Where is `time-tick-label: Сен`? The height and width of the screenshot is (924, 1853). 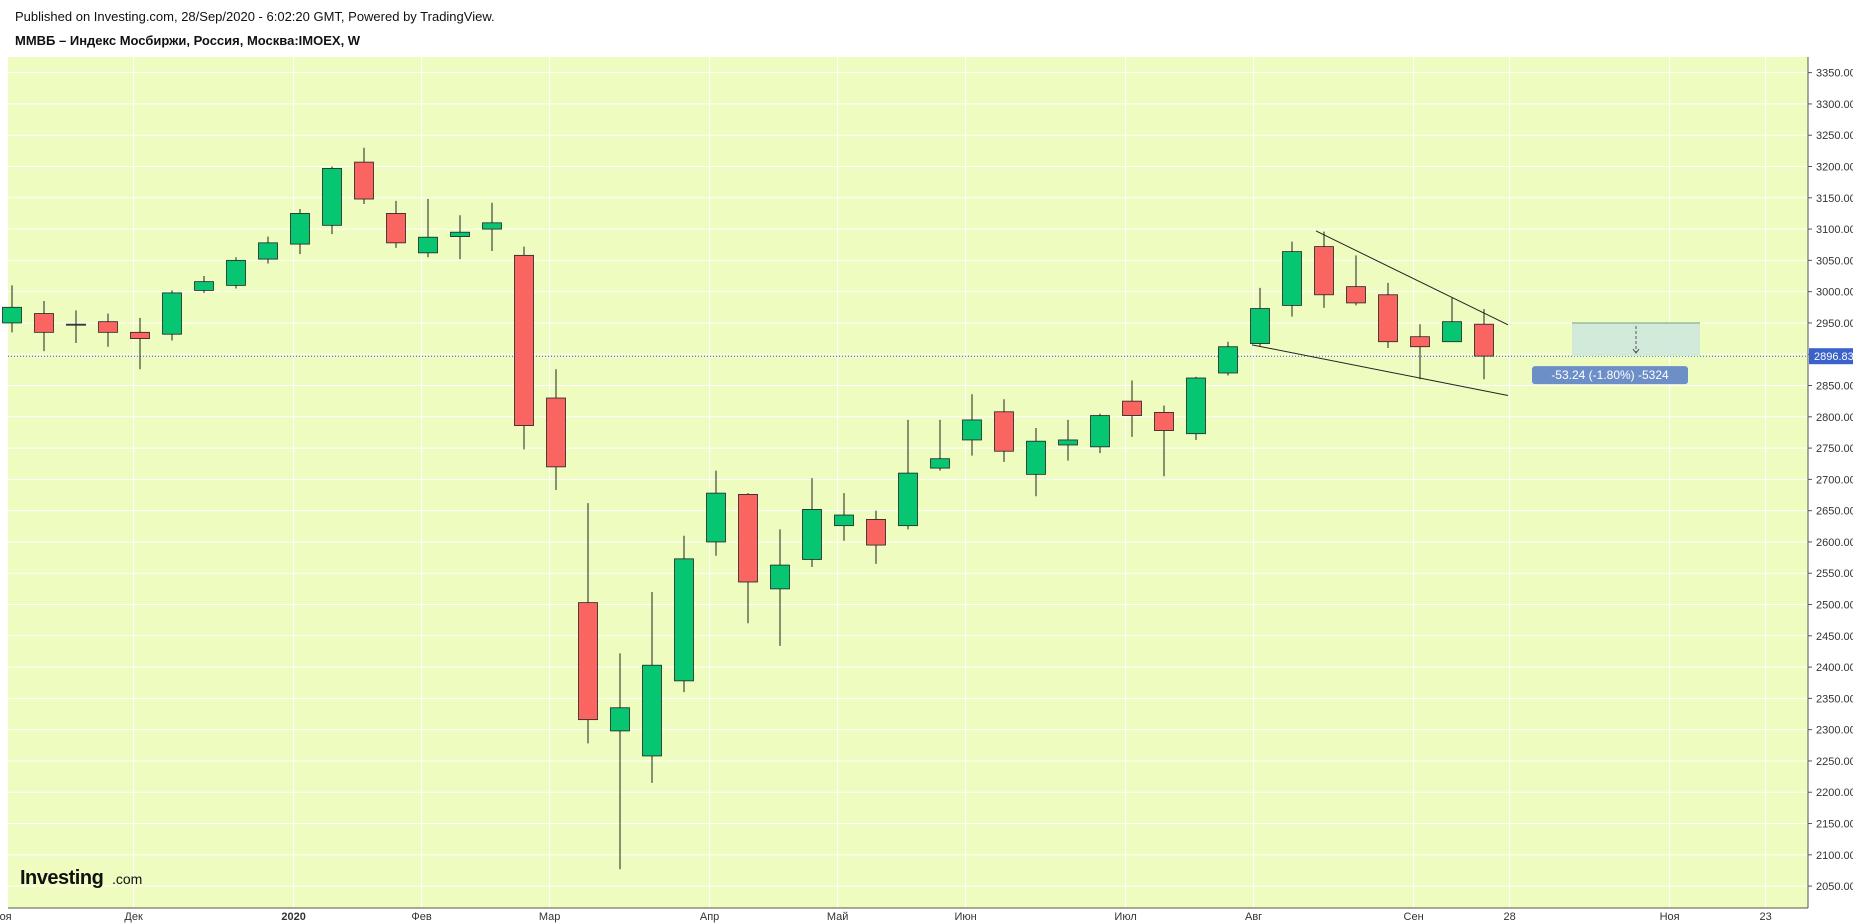
time-tick-label: Сен is located at coordinates (1414, 917).